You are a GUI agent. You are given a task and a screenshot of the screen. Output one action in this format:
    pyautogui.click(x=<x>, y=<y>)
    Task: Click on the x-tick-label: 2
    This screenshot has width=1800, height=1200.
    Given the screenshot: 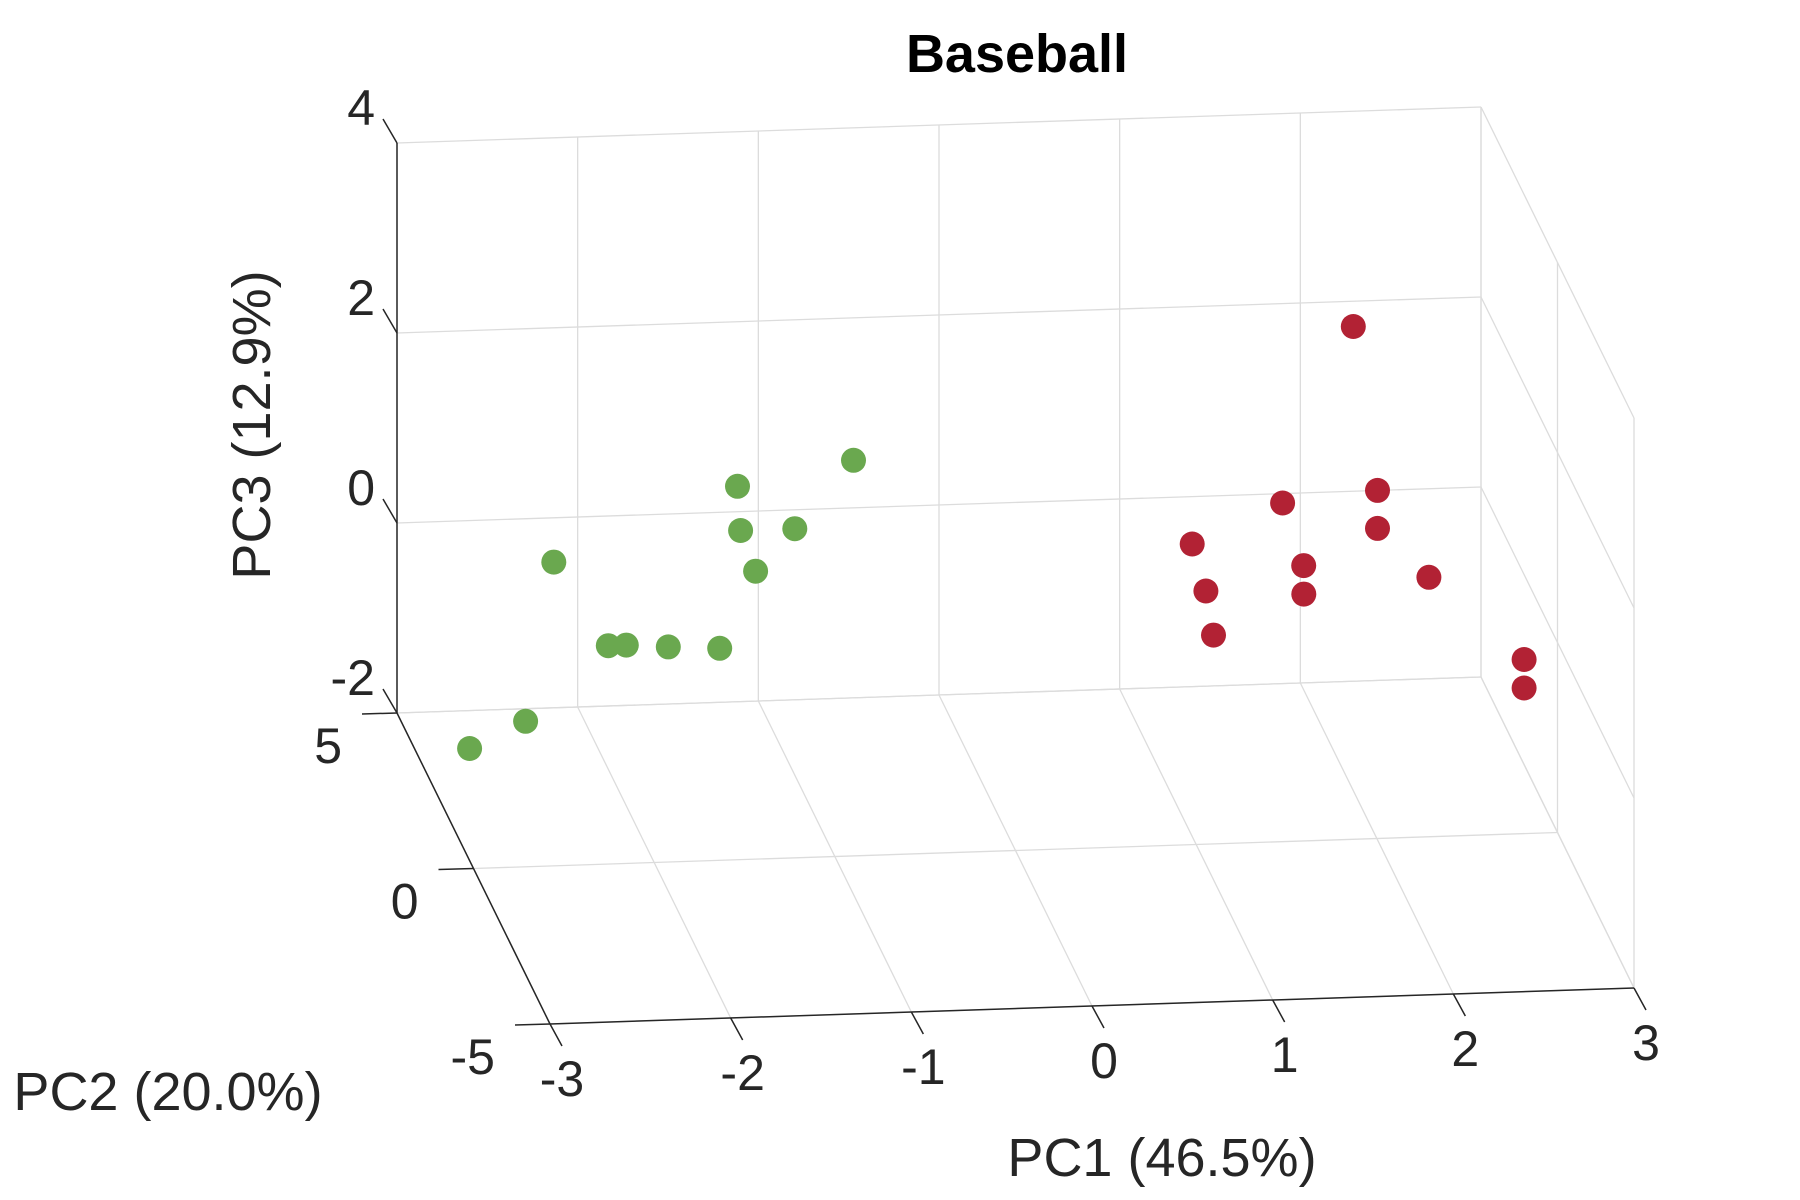 What is the action you would take?
    pyautogui.click(x=1465, y=1049)
    